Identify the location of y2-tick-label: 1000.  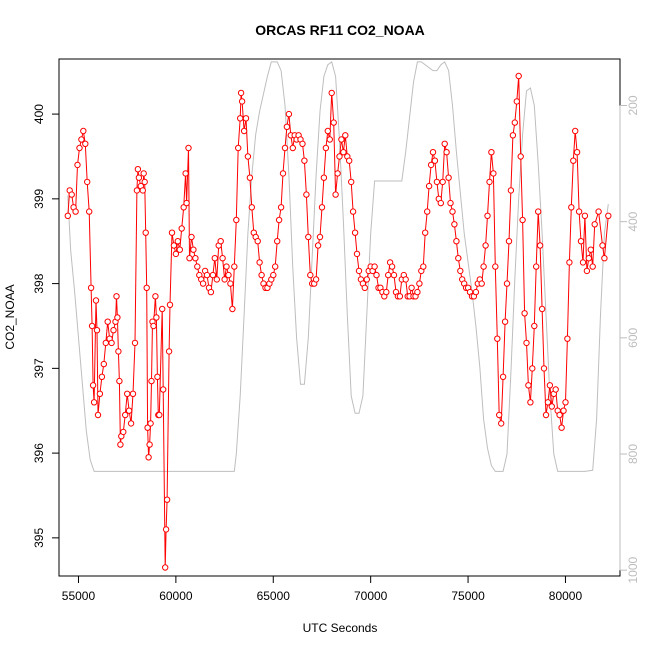
(633, 570).